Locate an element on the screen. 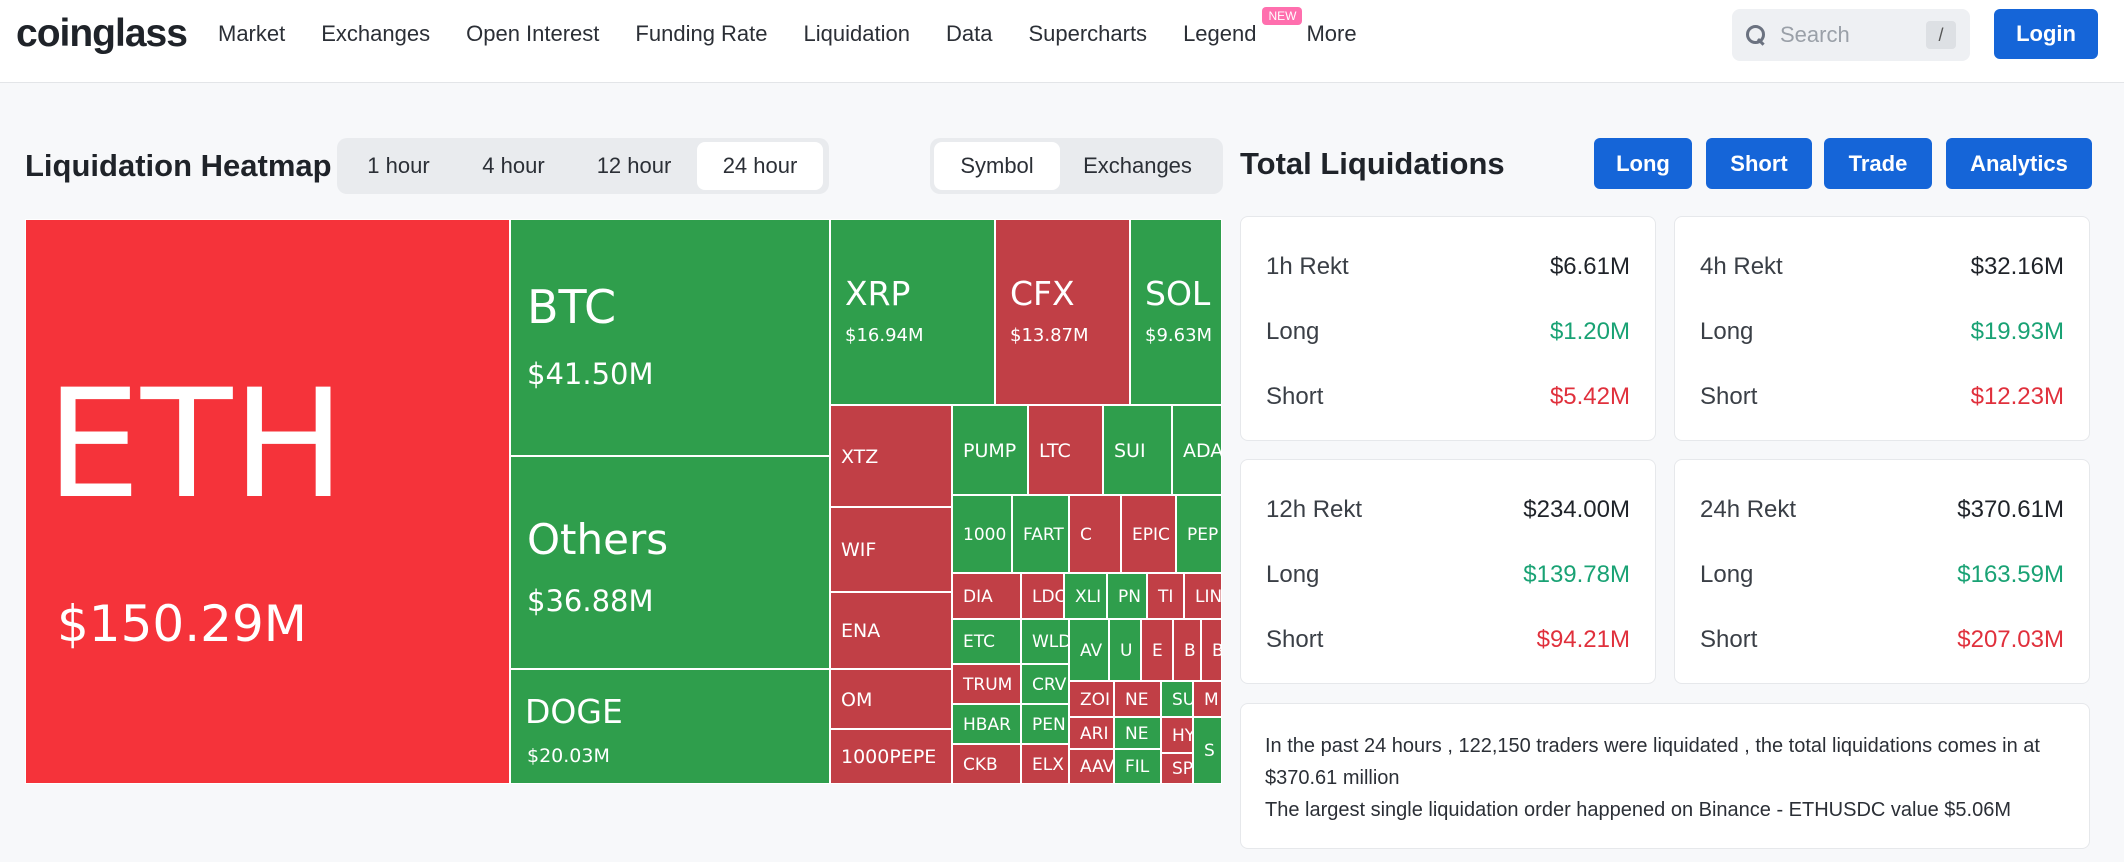 Image resolution: width=2124 pixels, height=862 pixels. card-label: 24h Rekt is located at coordinates (1748, 509).